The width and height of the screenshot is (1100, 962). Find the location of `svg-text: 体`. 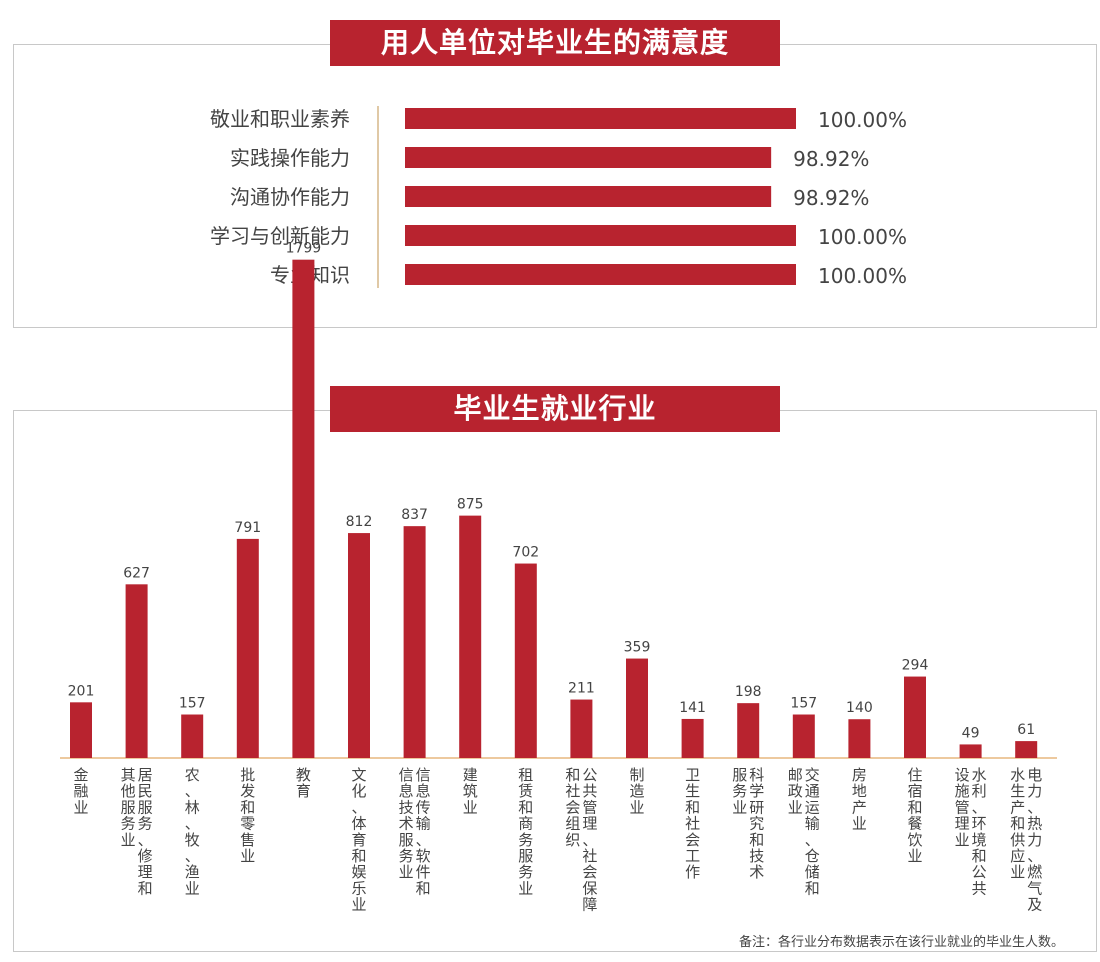

svg-text: 体 is located at coordinates (358, 824).